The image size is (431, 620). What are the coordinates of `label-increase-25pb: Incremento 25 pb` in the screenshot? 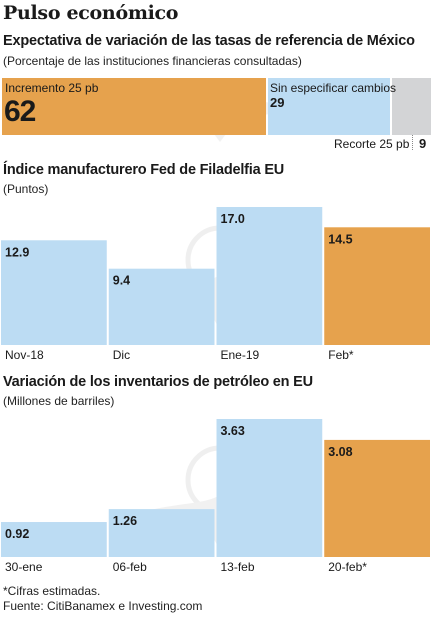 It's located at (52, 88).